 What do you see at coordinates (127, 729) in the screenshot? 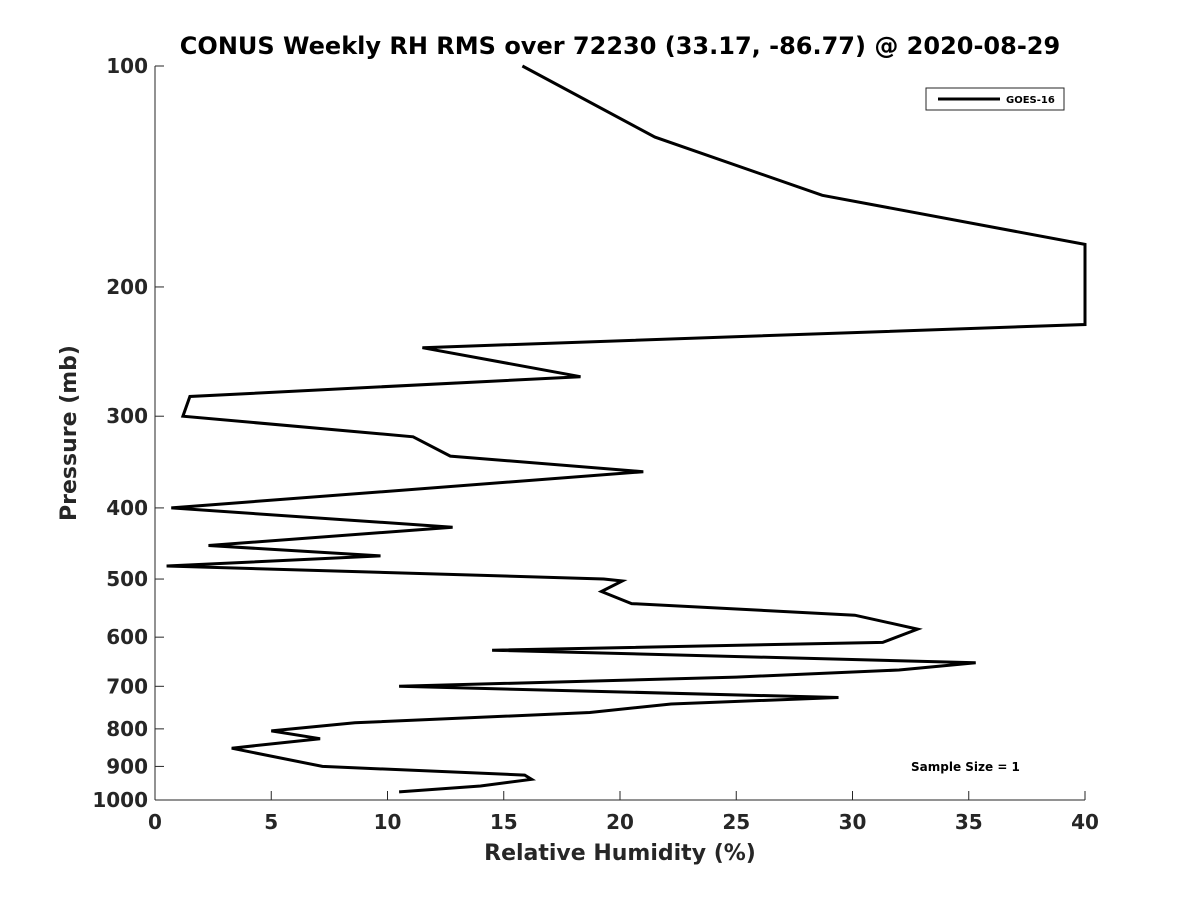
I see `y-tick-label: 800` at bounding box center [127, 729].